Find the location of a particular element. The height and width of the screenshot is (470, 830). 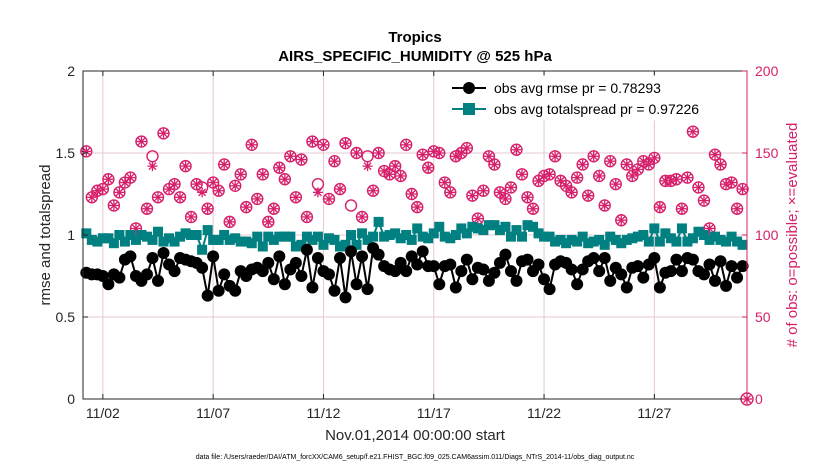

x-tick-label-1: 11/07 is located at coordinates (213, 413).